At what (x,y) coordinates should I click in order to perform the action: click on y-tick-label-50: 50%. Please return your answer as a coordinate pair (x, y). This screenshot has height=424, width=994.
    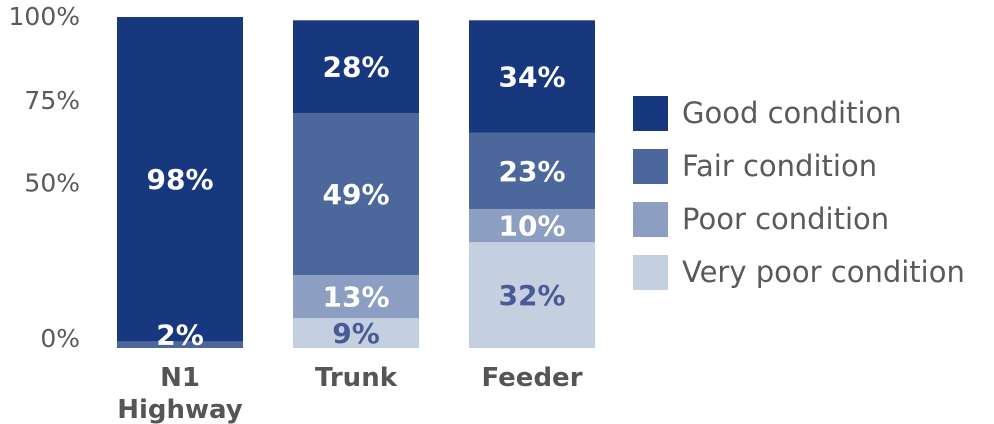
    Looking at the image, I should click on (52, 183).